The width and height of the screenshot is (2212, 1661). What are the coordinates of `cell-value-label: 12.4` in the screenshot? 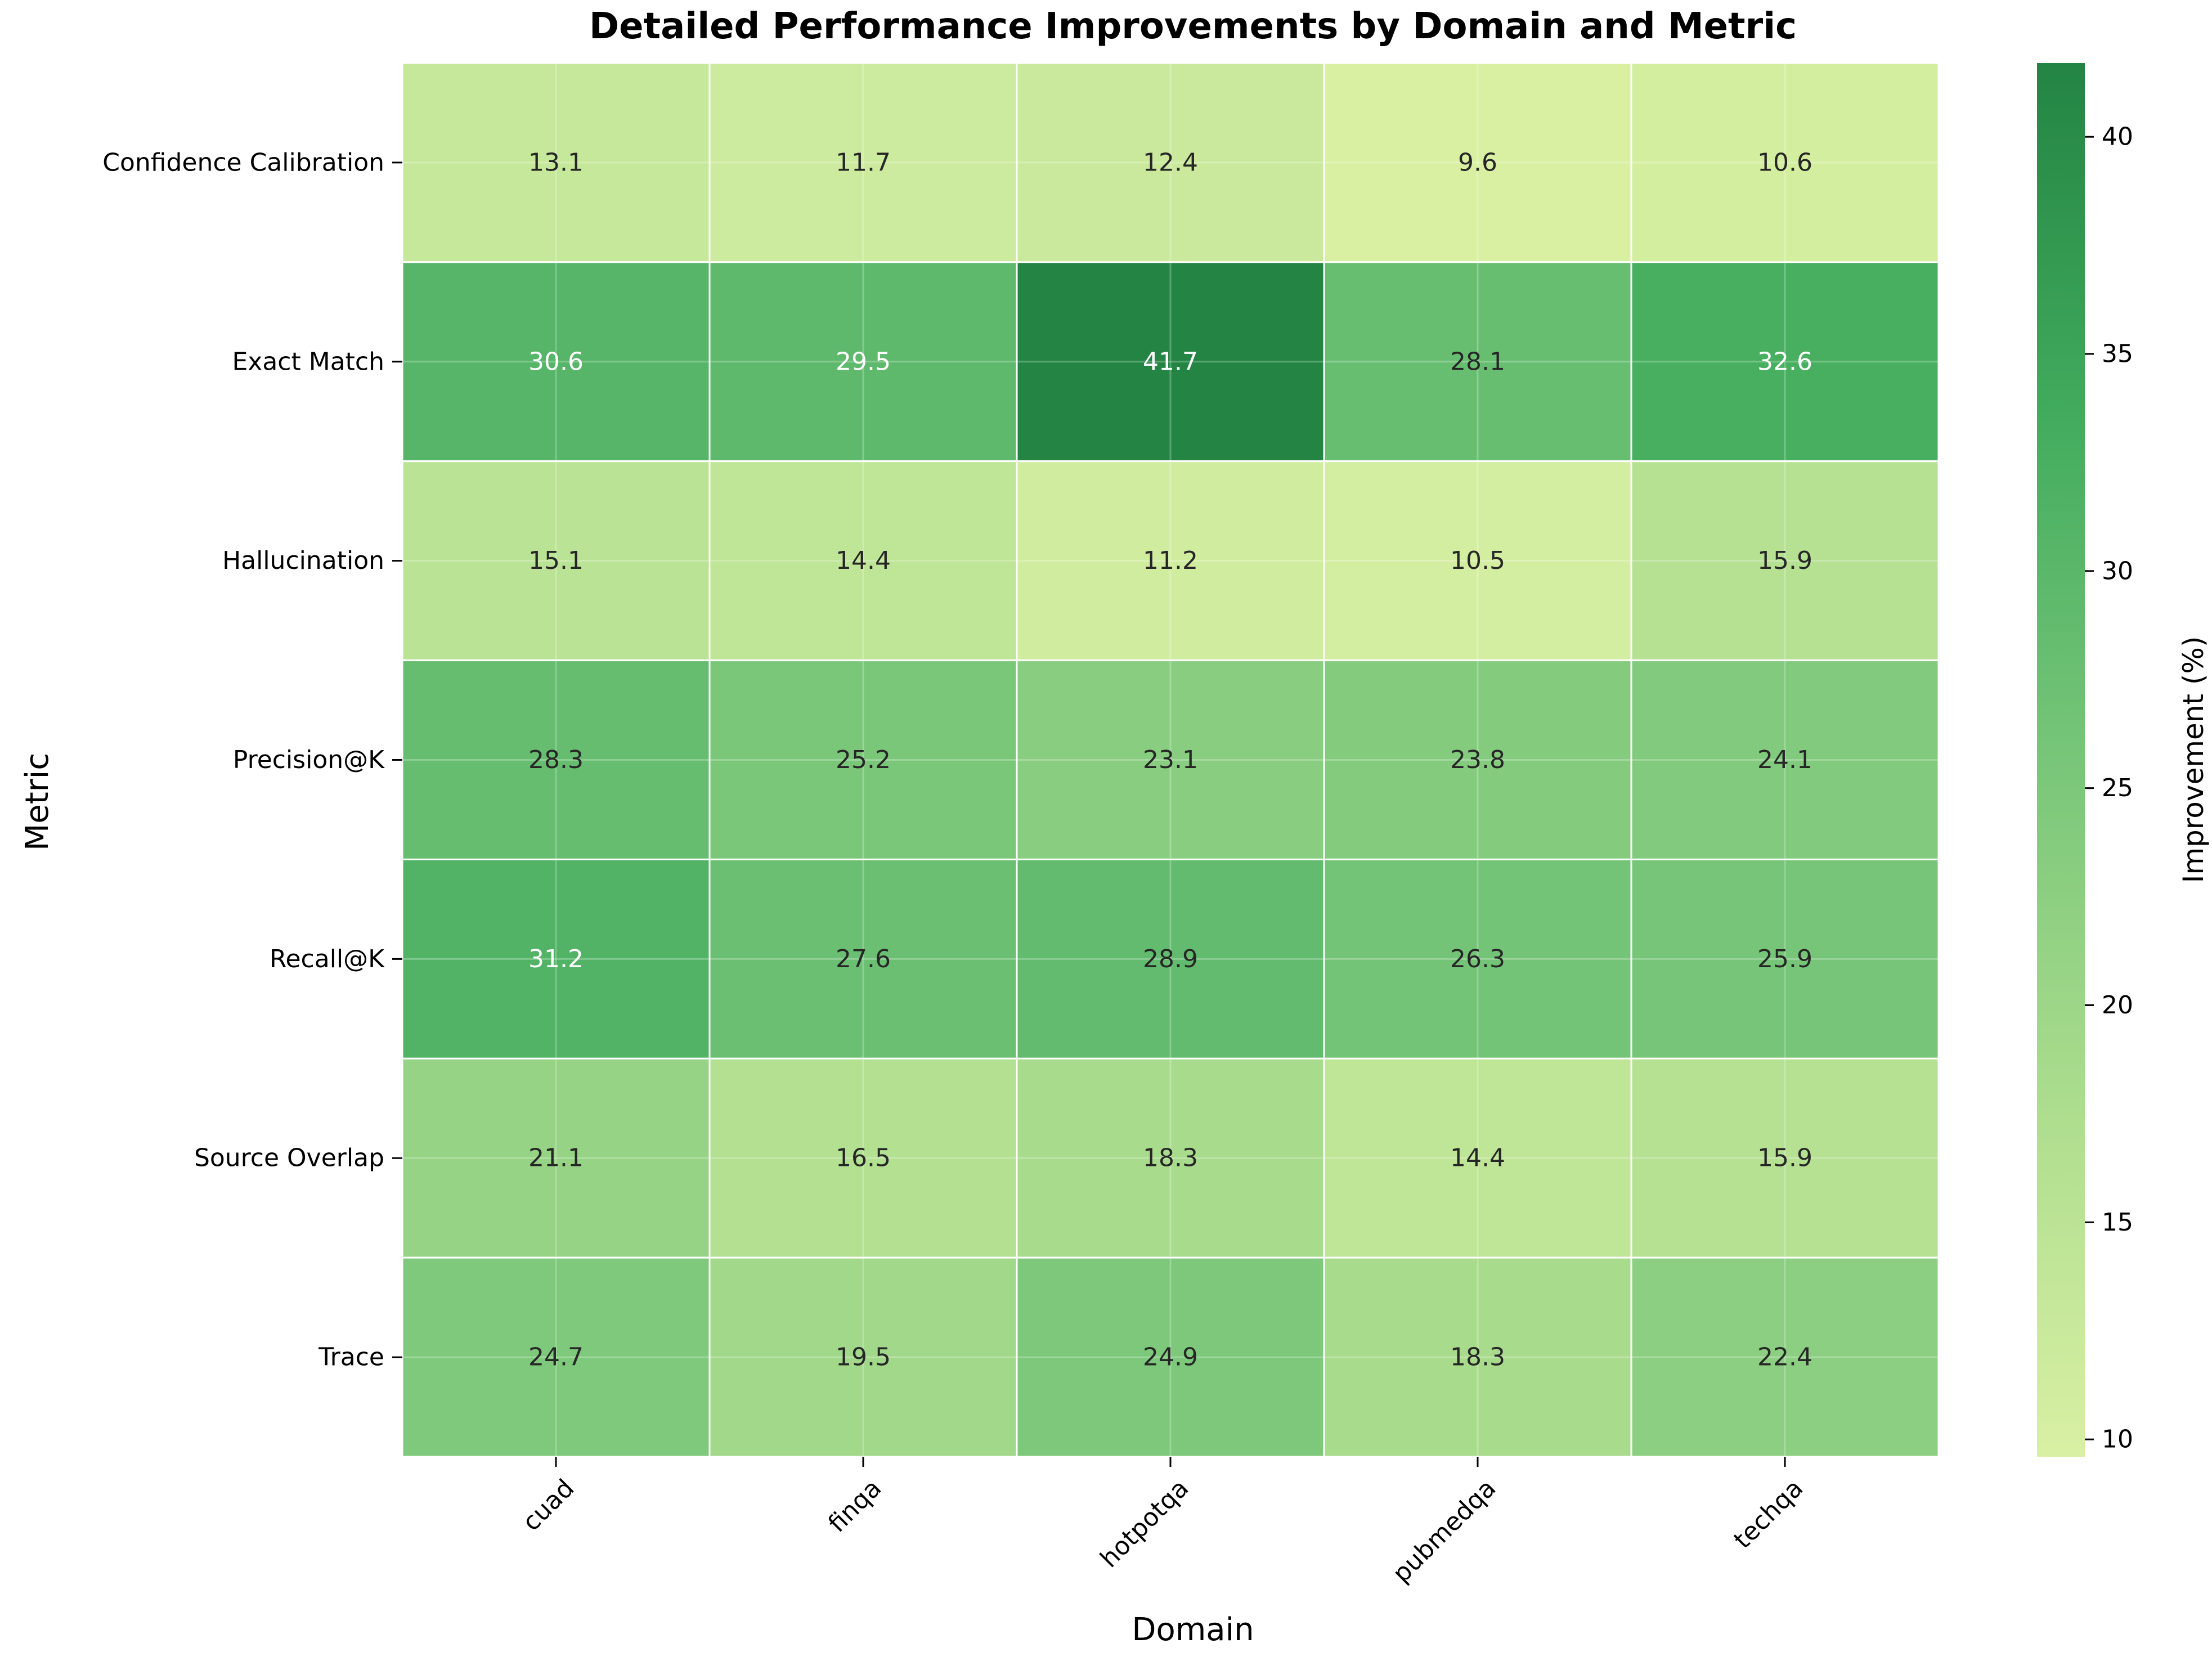 It's located at (1170, 162).